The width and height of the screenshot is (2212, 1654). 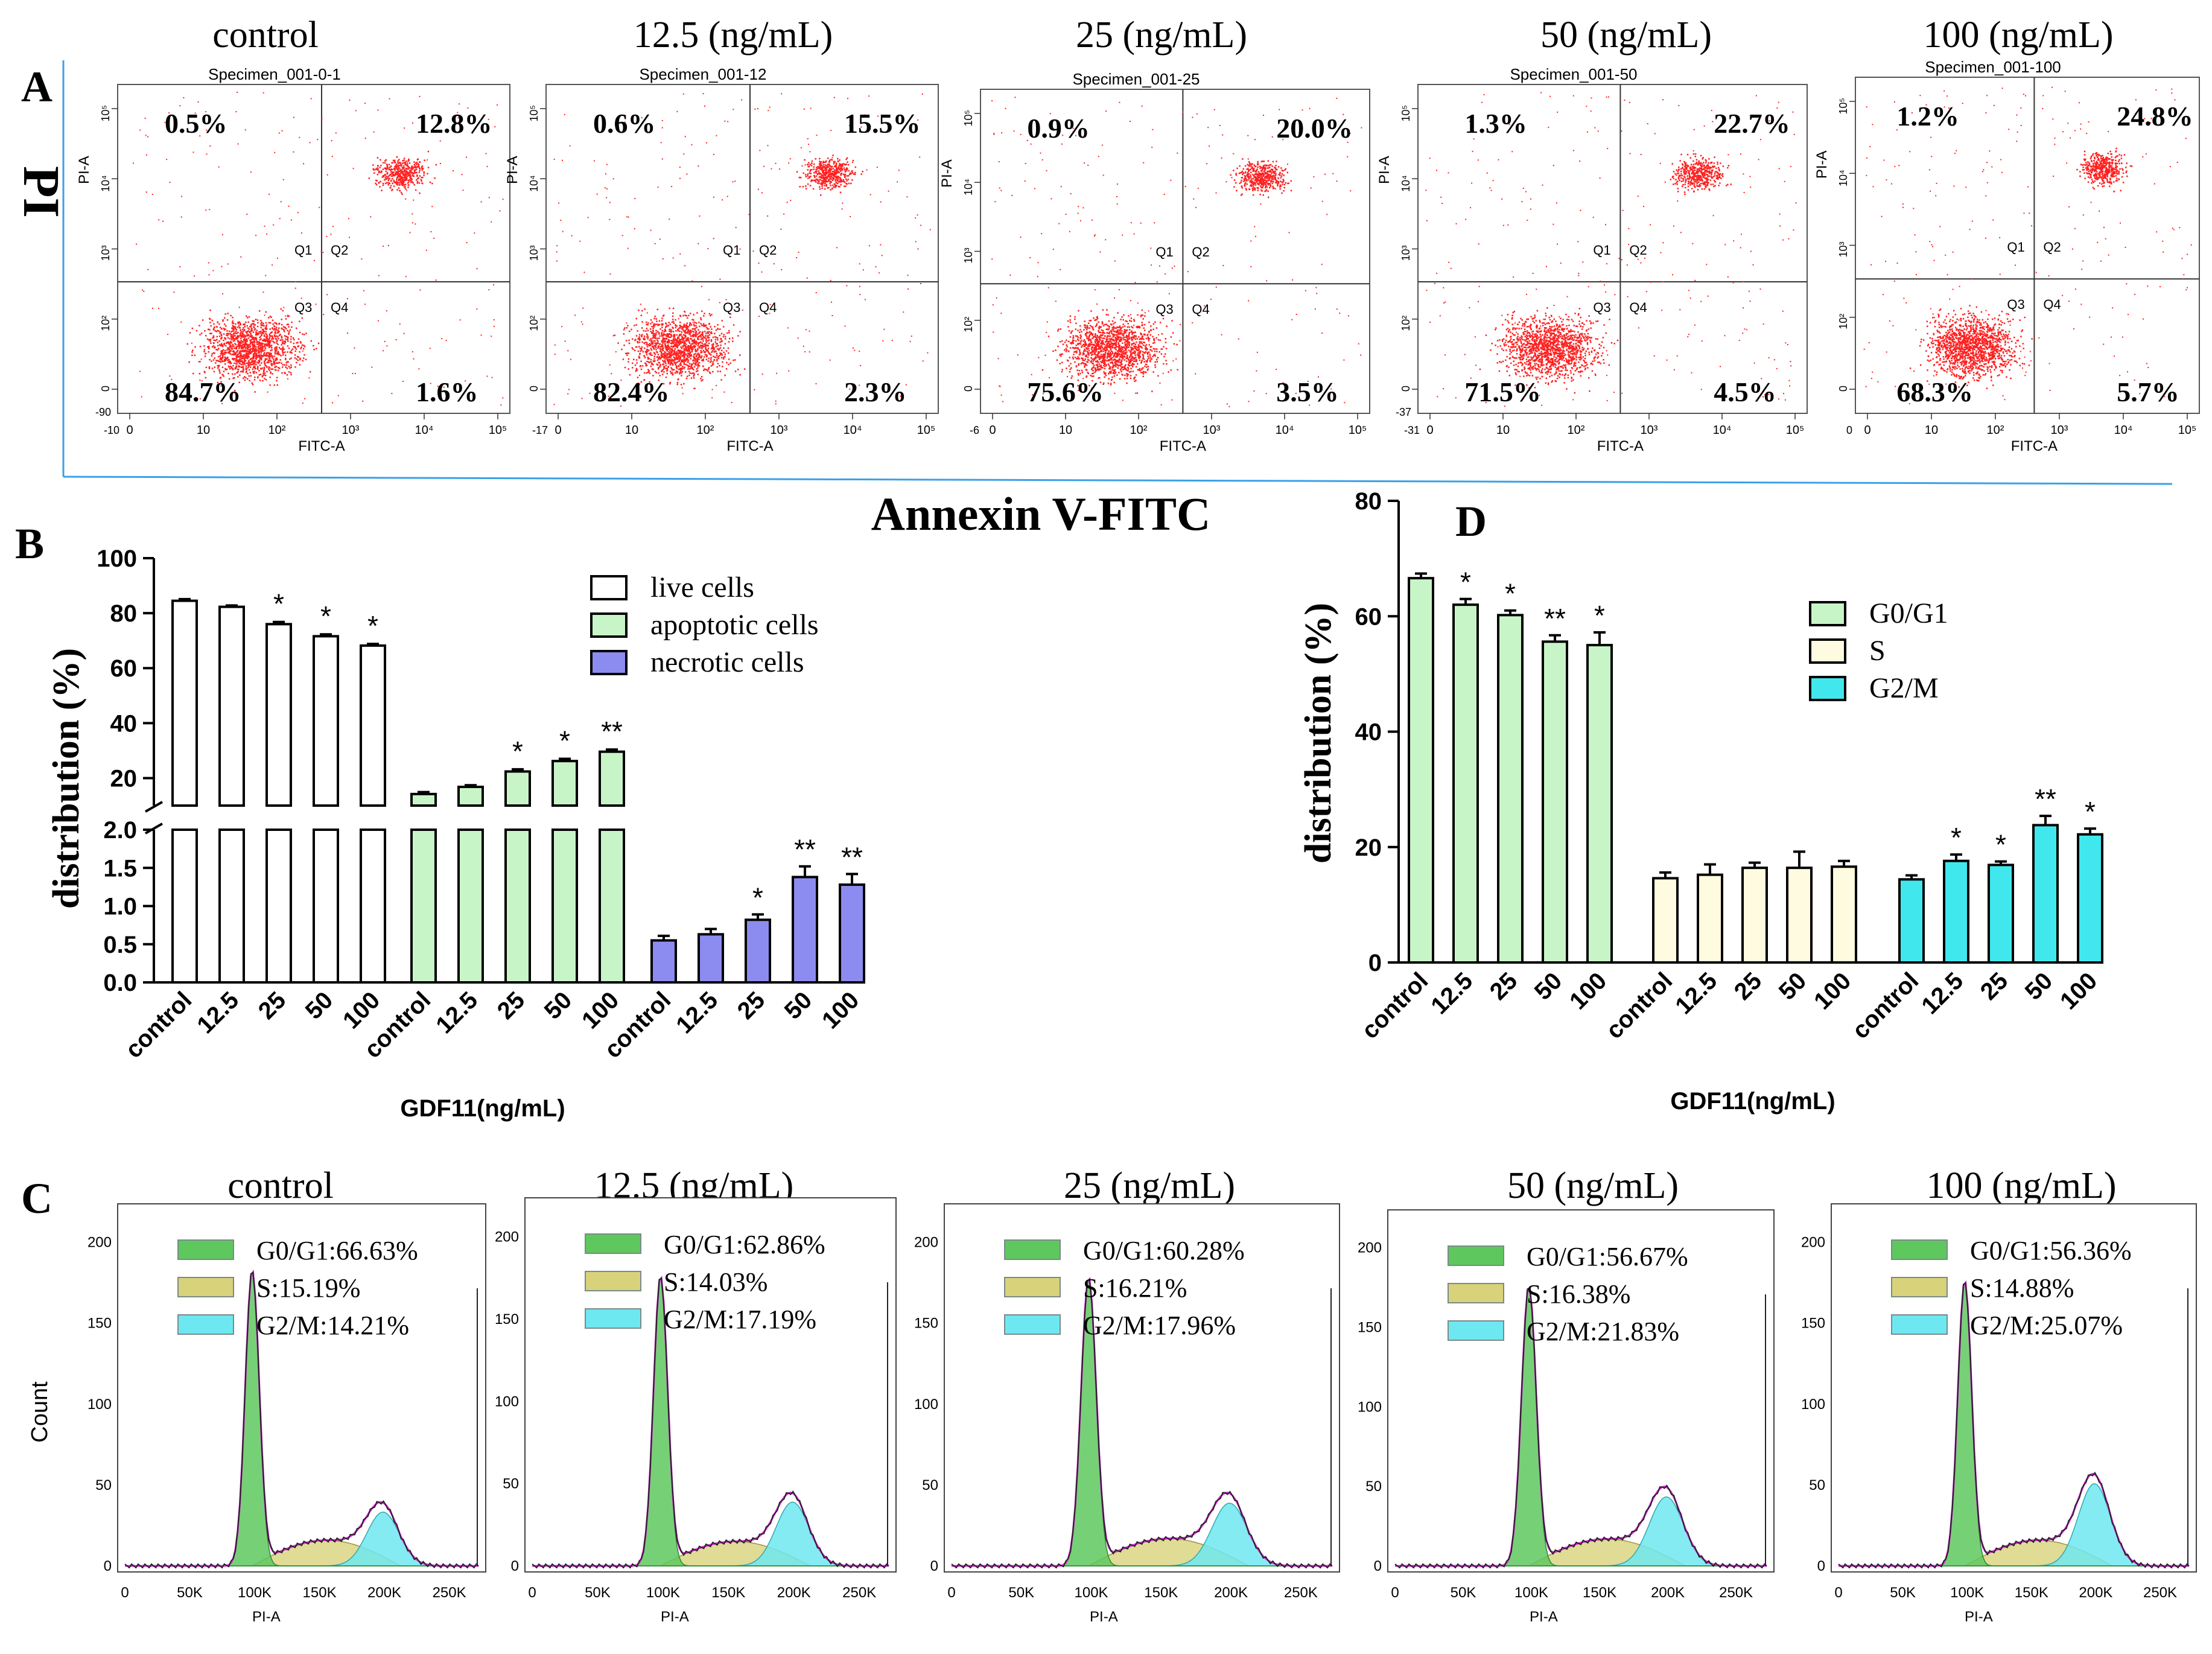 What do you see at coordinates (534, 183) in the screenshot?
I see `y-tick-label: 10⁴` at bounding box center [534, 183].